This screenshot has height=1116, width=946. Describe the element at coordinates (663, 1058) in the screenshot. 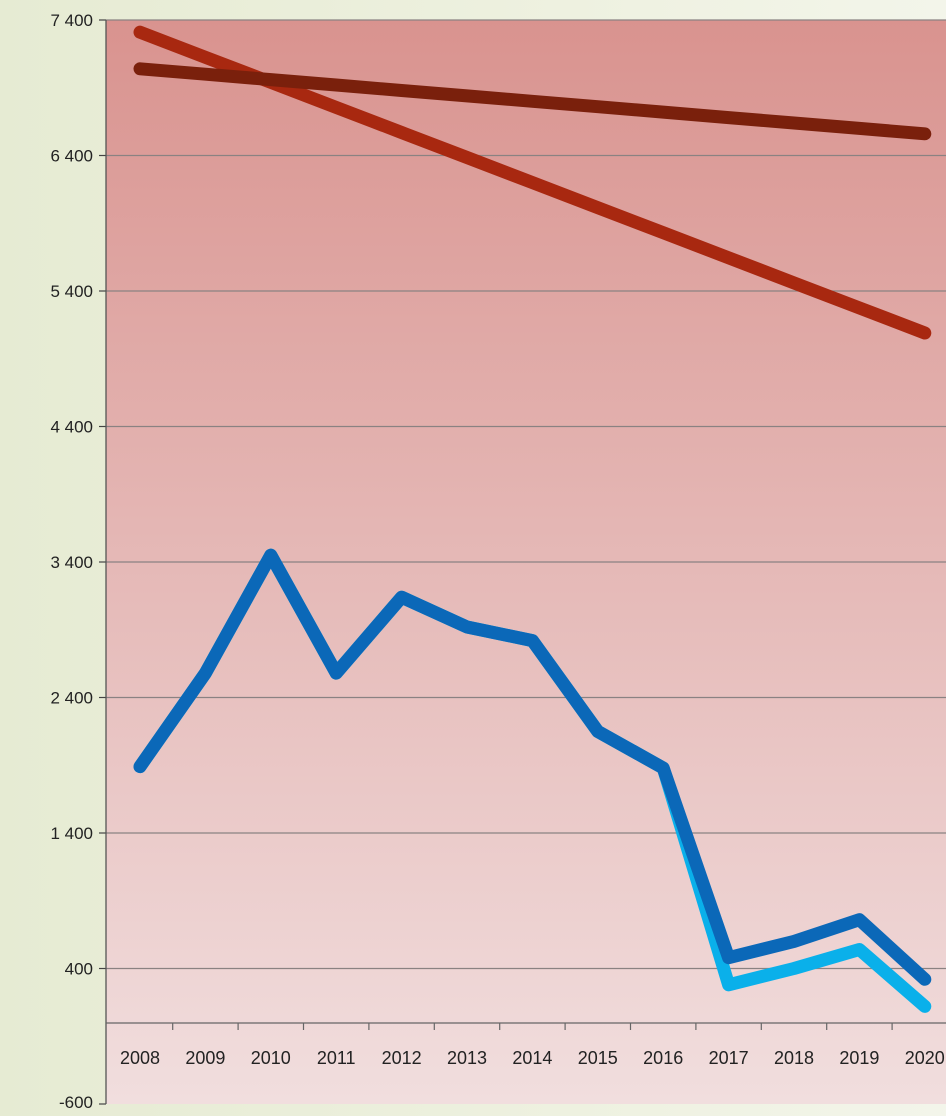

I see `x-tick-label: 2016` at that location.